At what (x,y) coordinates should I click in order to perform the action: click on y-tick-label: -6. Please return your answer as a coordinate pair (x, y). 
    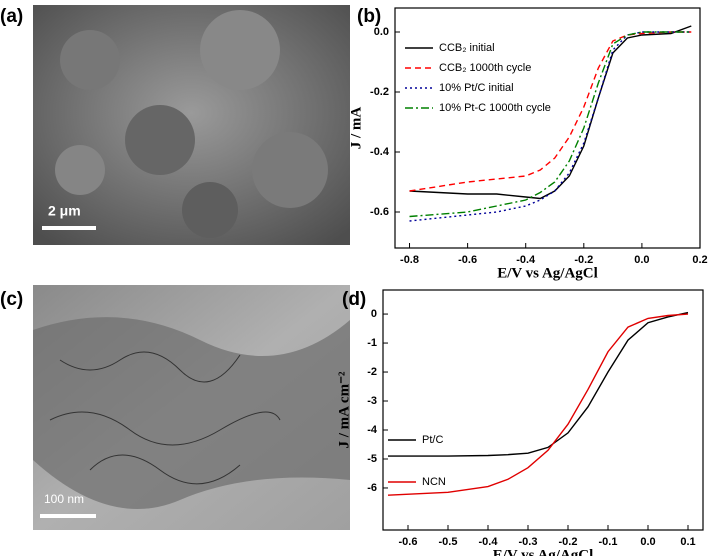
    Looking at the image, I should click on (372, 488).